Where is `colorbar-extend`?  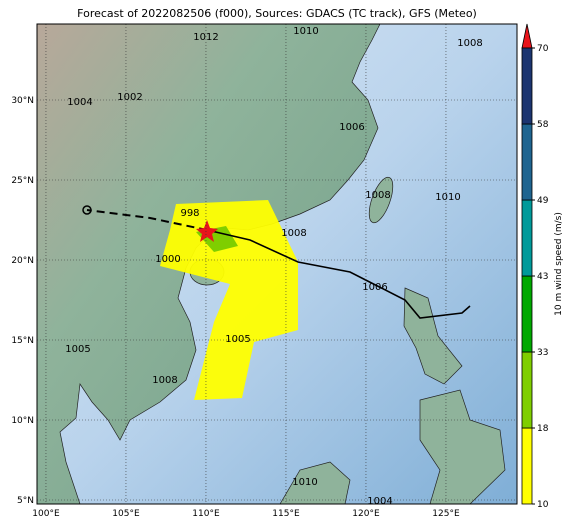 colorbar-extend is located at coordinates (527, 36).